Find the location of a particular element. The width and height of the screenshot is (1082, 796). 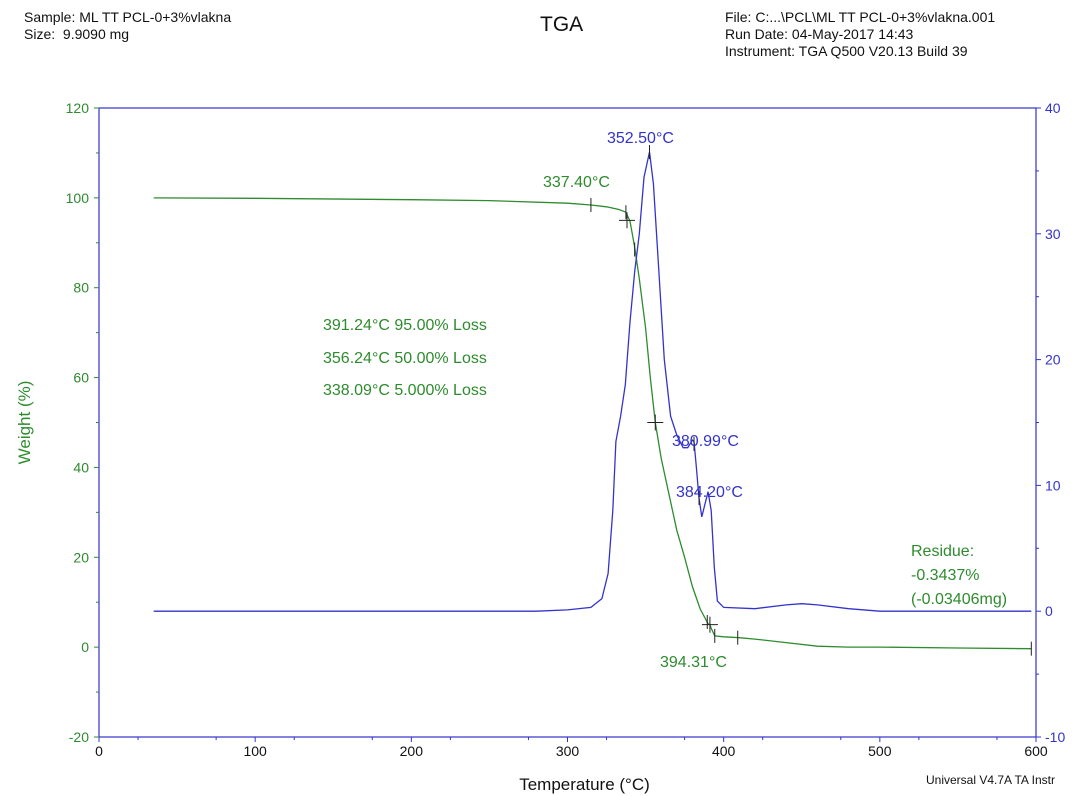

y2-tick-label: -10 is located at coordinates (1055, 737).